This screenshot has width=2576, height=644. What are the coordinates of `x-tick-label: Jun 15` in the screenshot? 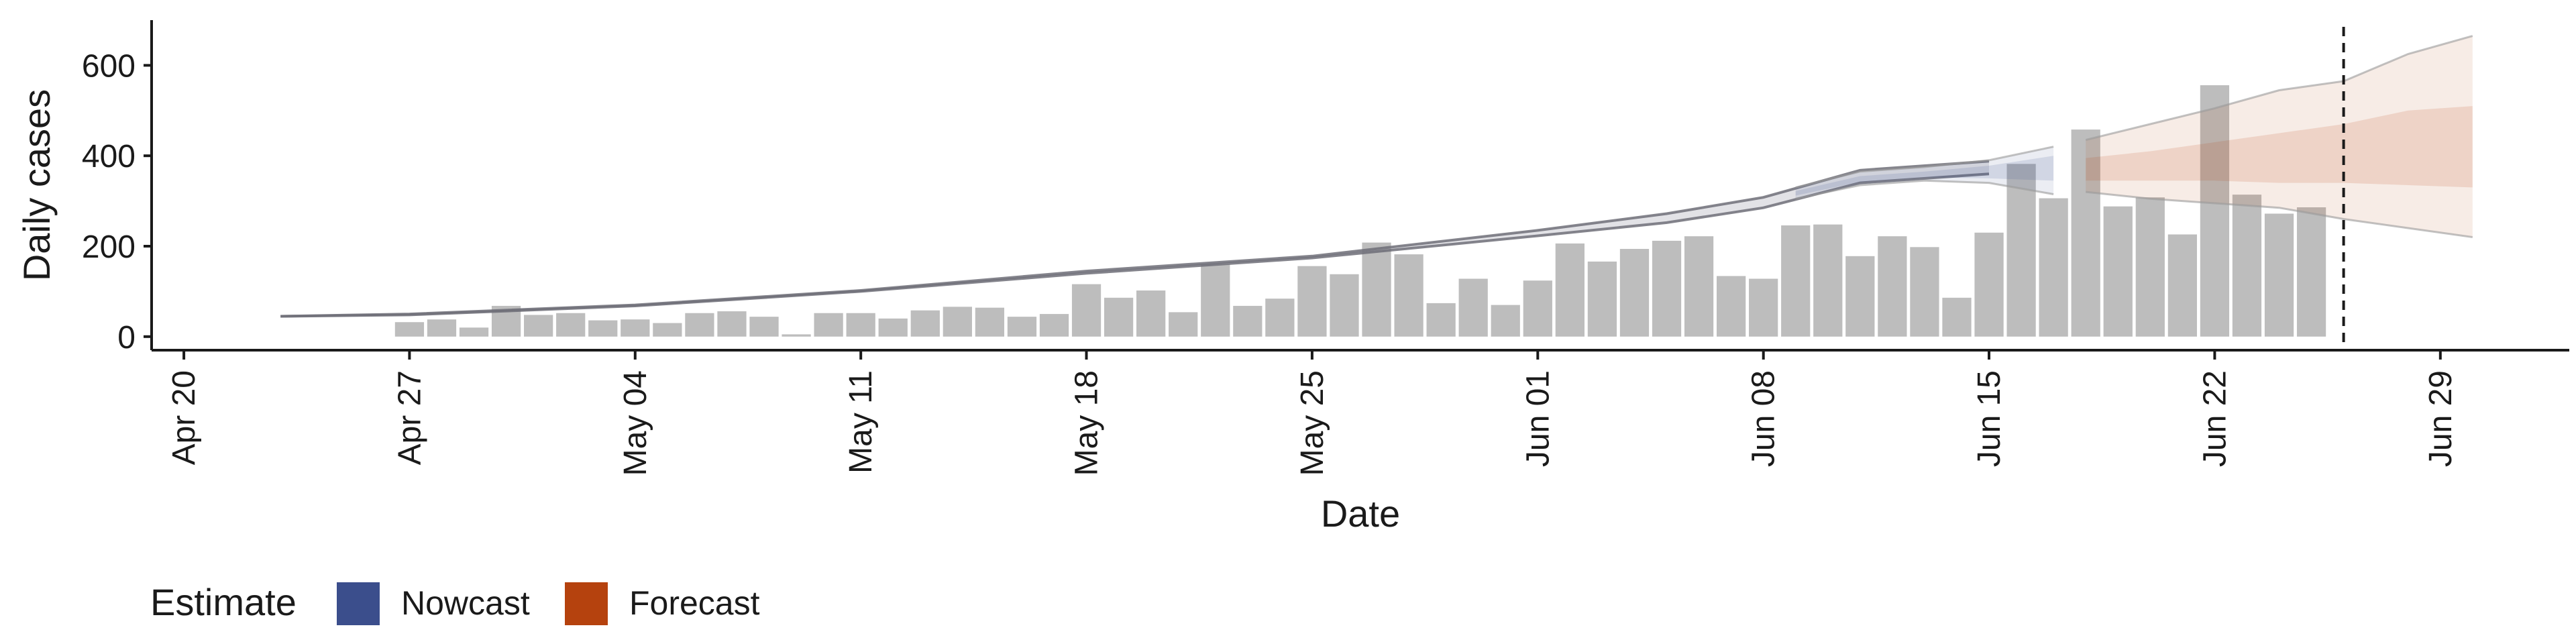 It's located at (1989, 418).